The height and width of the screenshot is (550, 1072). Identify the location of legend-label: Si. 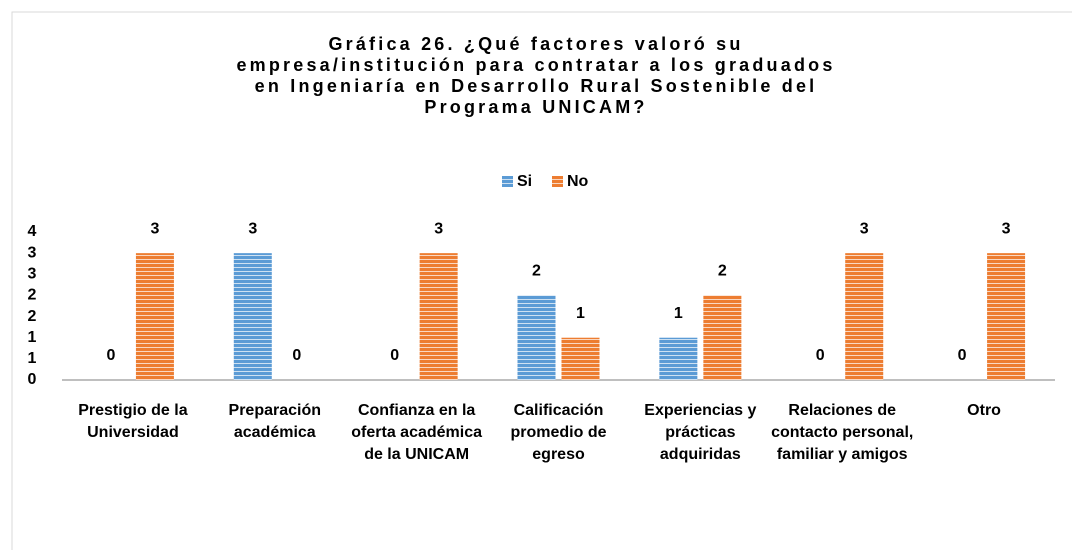
(524, 181).